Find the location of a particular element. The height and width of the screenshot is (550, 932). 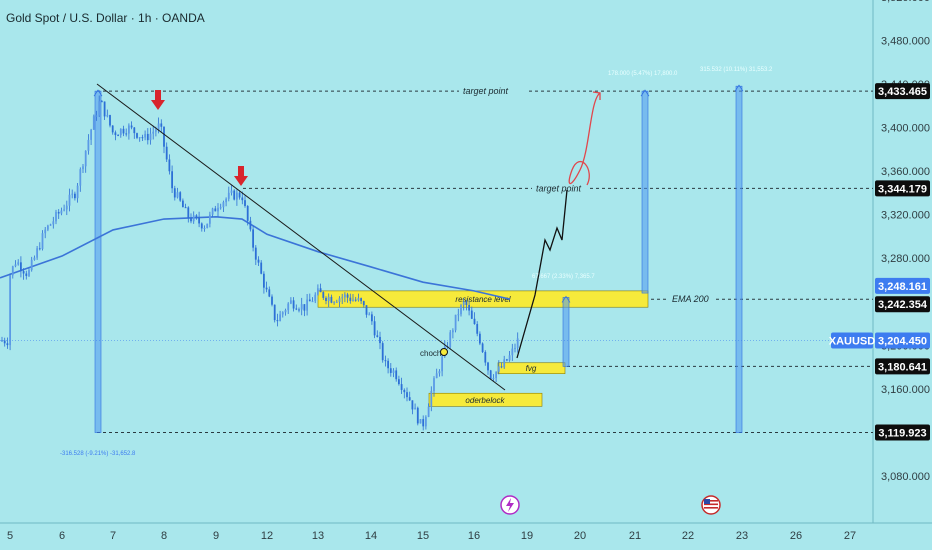

y-tick-label: 3,480.000 is located at coordinates (905, 41).